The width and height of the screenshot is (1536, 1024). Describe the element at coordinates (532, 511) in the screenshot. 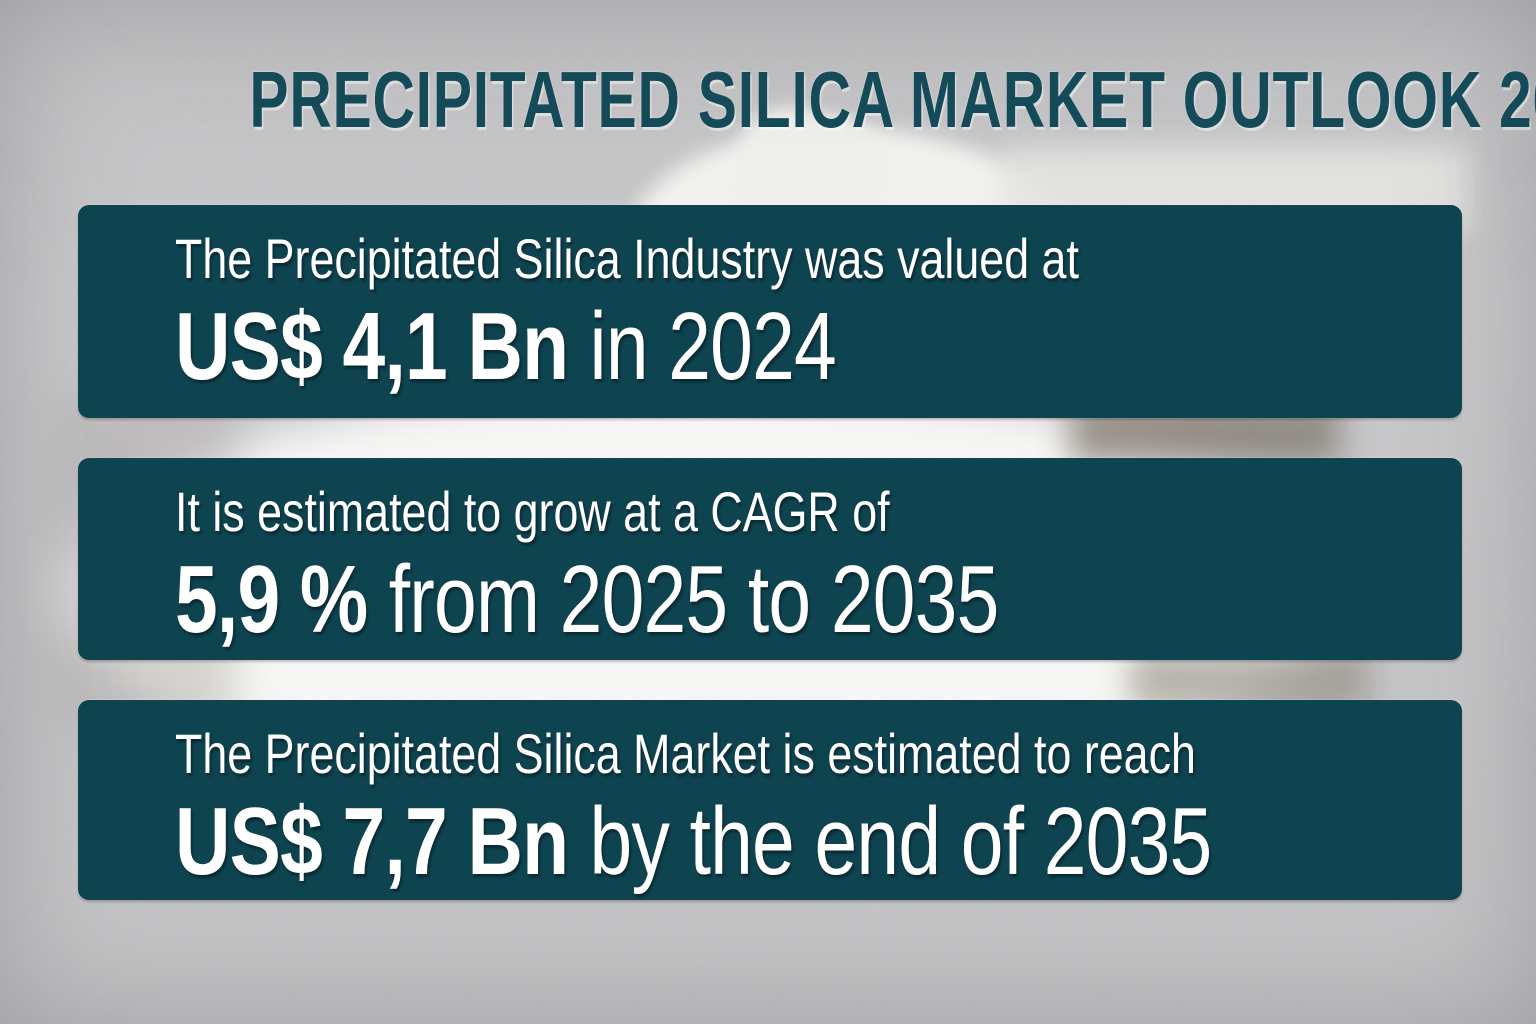

I see `stat-intro: It is estimated to grow at a CAGR of` at that location.